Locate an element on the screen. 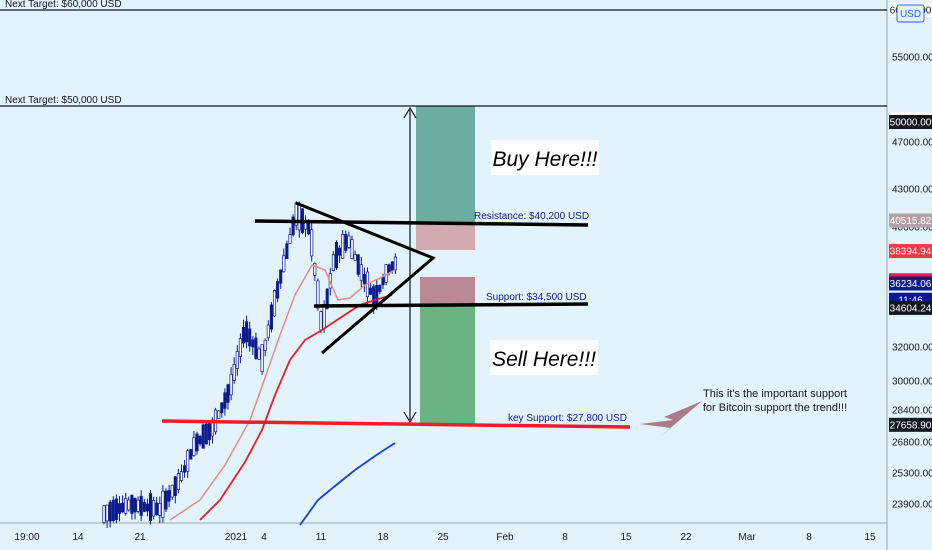 The height and width of the screenshot is (550, 932). price-tag-label: 50000.00 is located at coordinates (911, 123).